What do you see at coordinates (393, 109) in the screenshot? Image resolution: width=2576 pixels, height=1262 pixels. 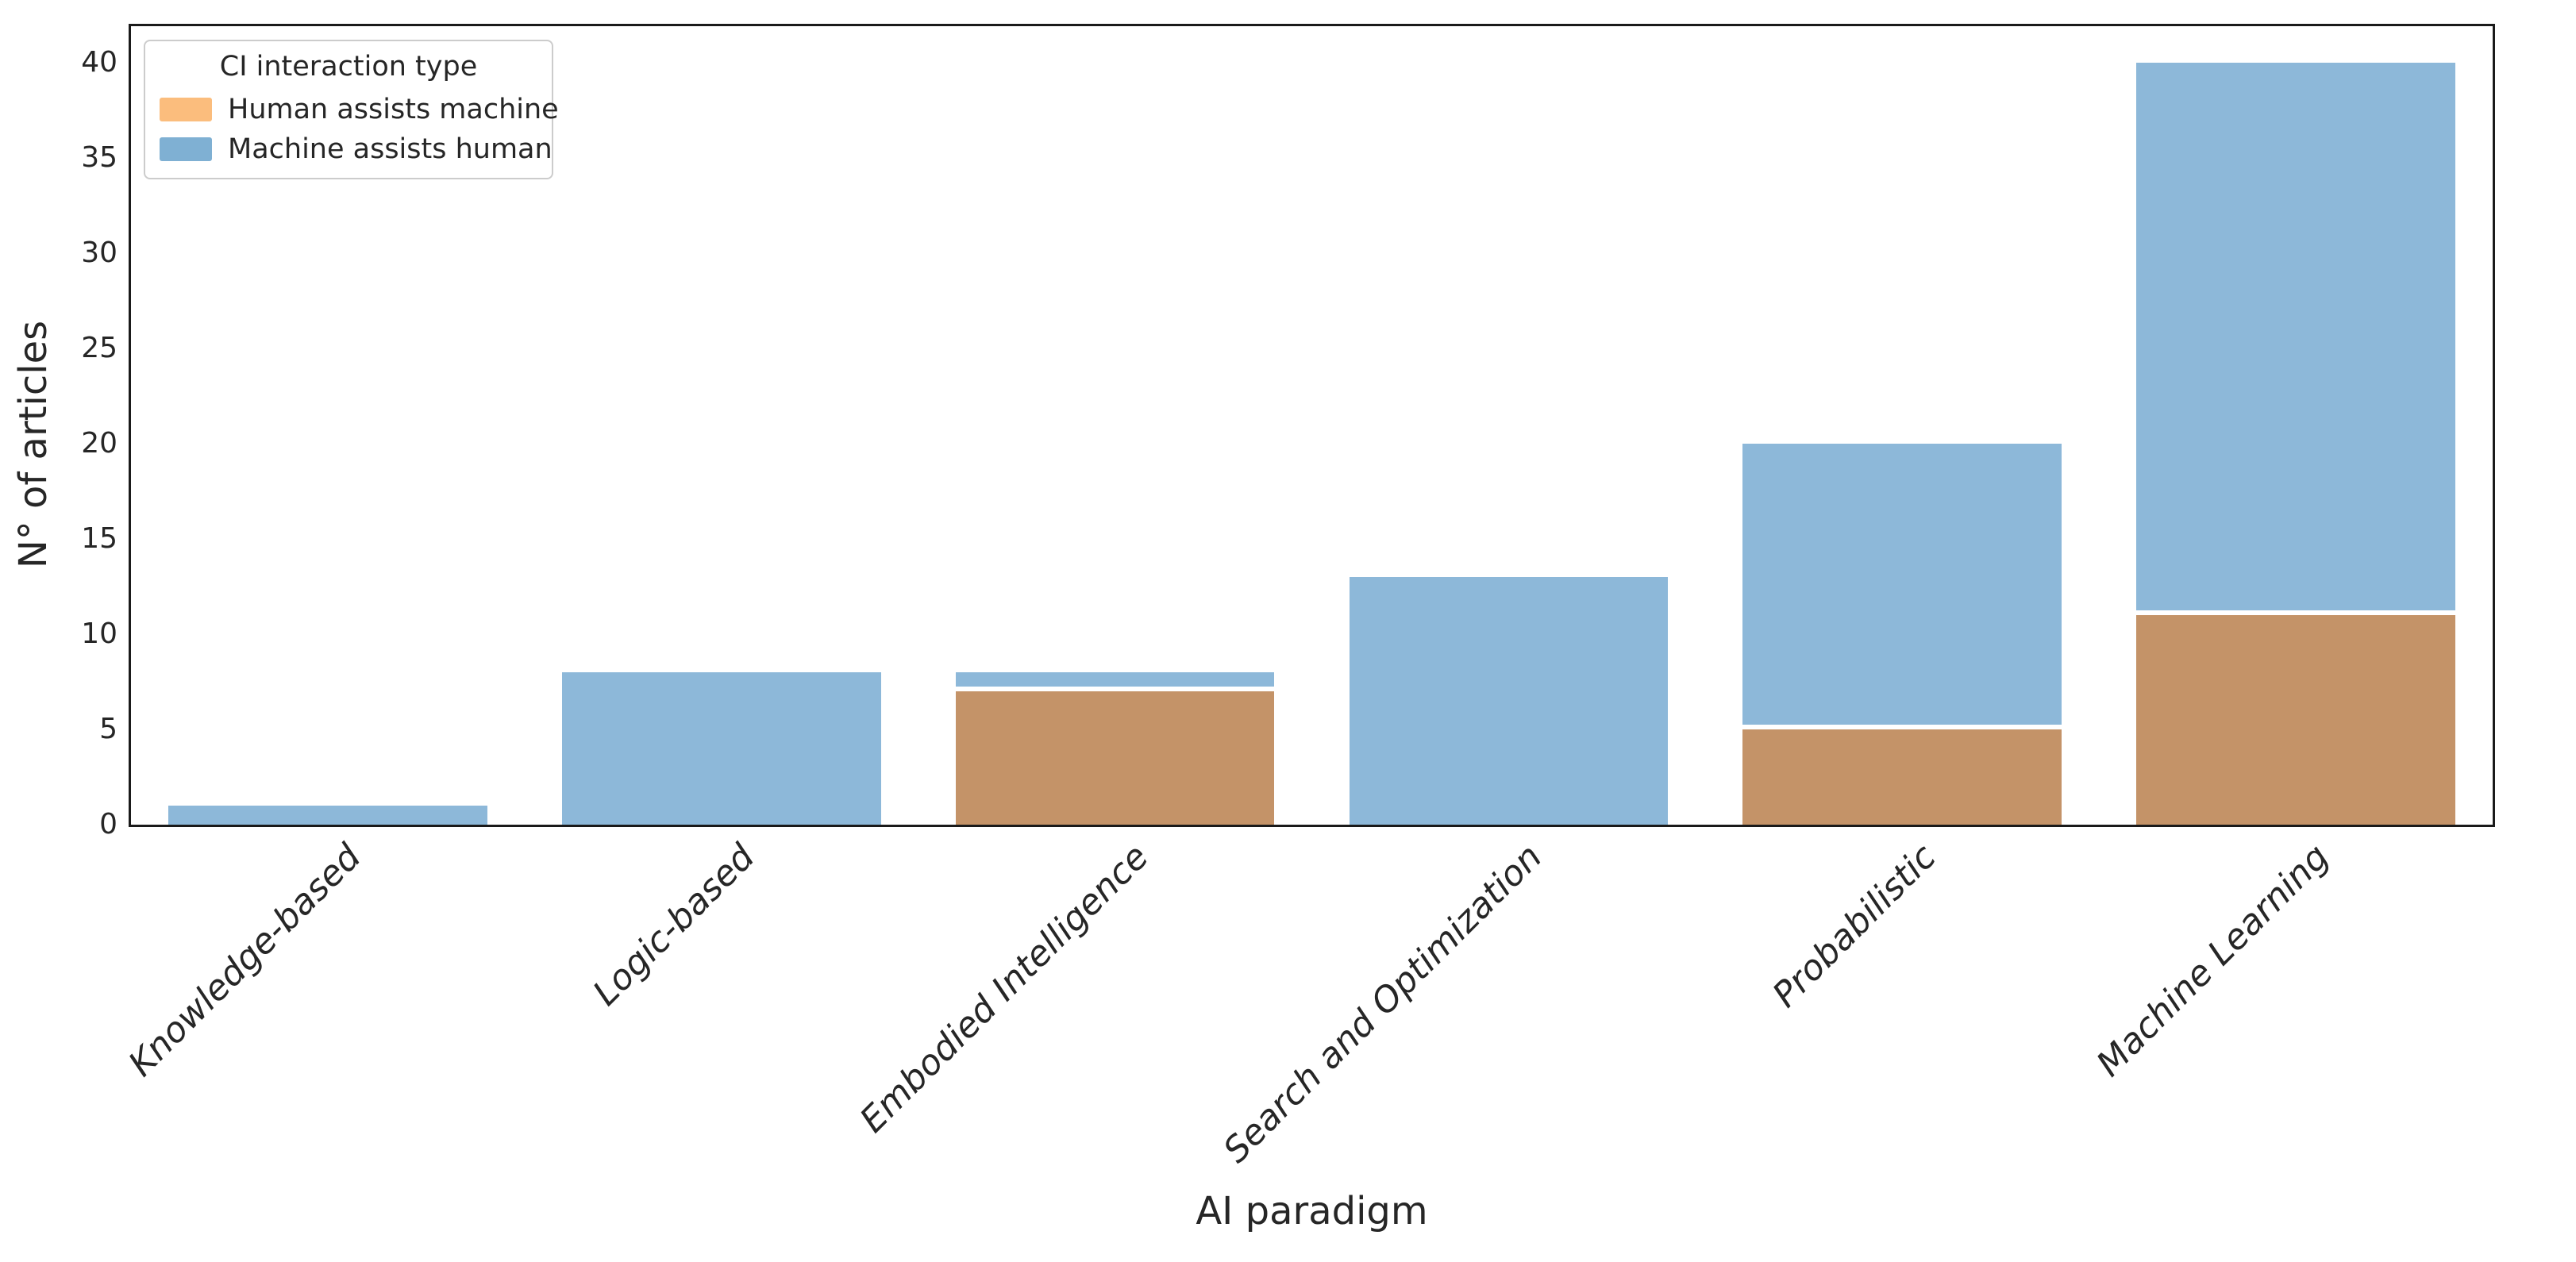 I see `legend-label: Human assists machine` at bounding box center [393, 109].